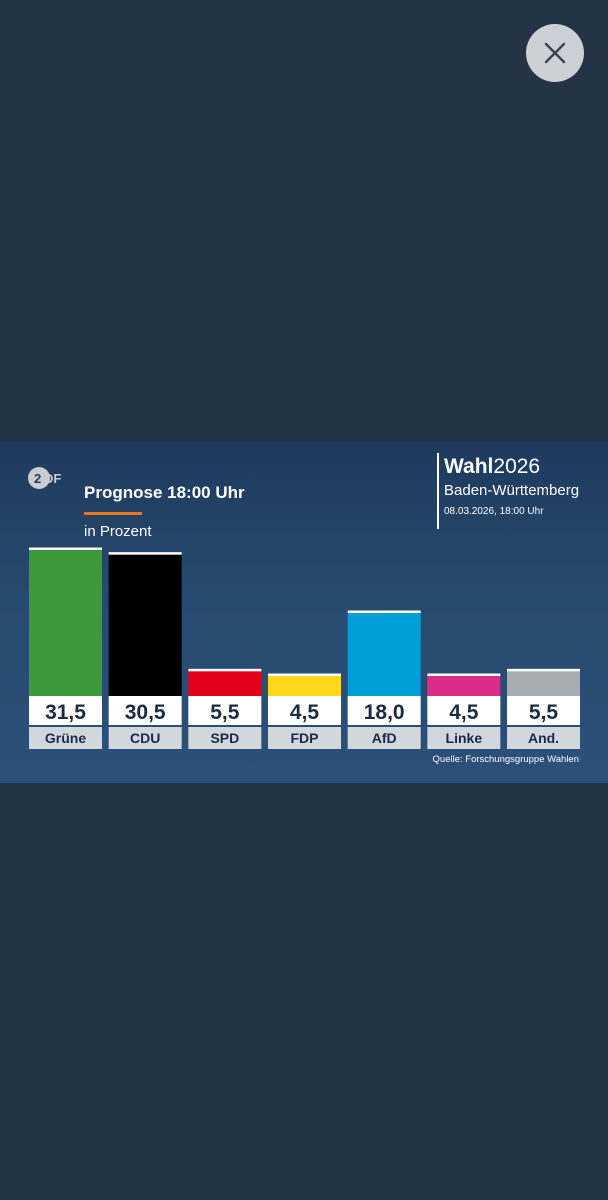 The height and width of the screenshot is (1200, 608). I want to click on brand-wordmark: Wahl2026, so click(511, 467).